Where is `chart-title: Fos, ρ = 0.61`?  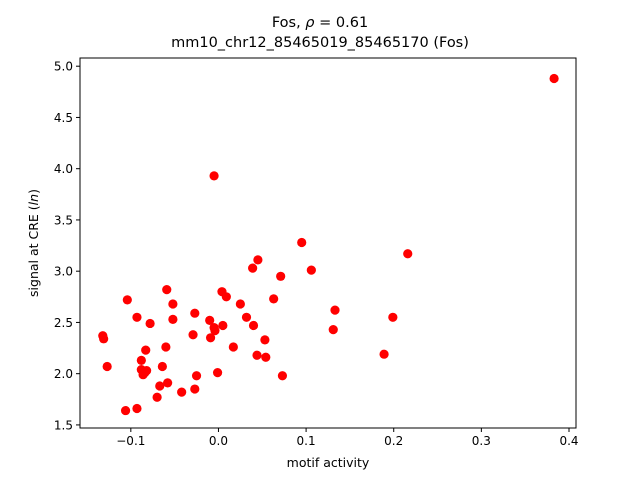
chart-title: Fos, ρ = 0.61 is located at coordinates (320, 23).